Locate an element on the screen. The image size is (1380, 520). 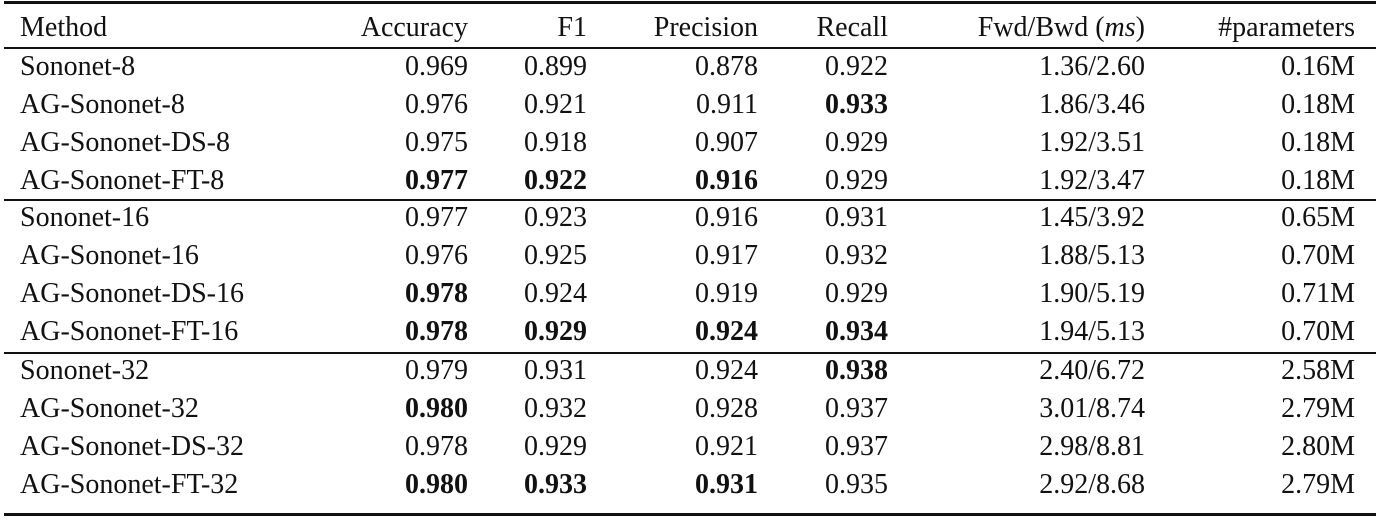
value-cell: 2.98/8.81 is located at coordinates (1092, 446).